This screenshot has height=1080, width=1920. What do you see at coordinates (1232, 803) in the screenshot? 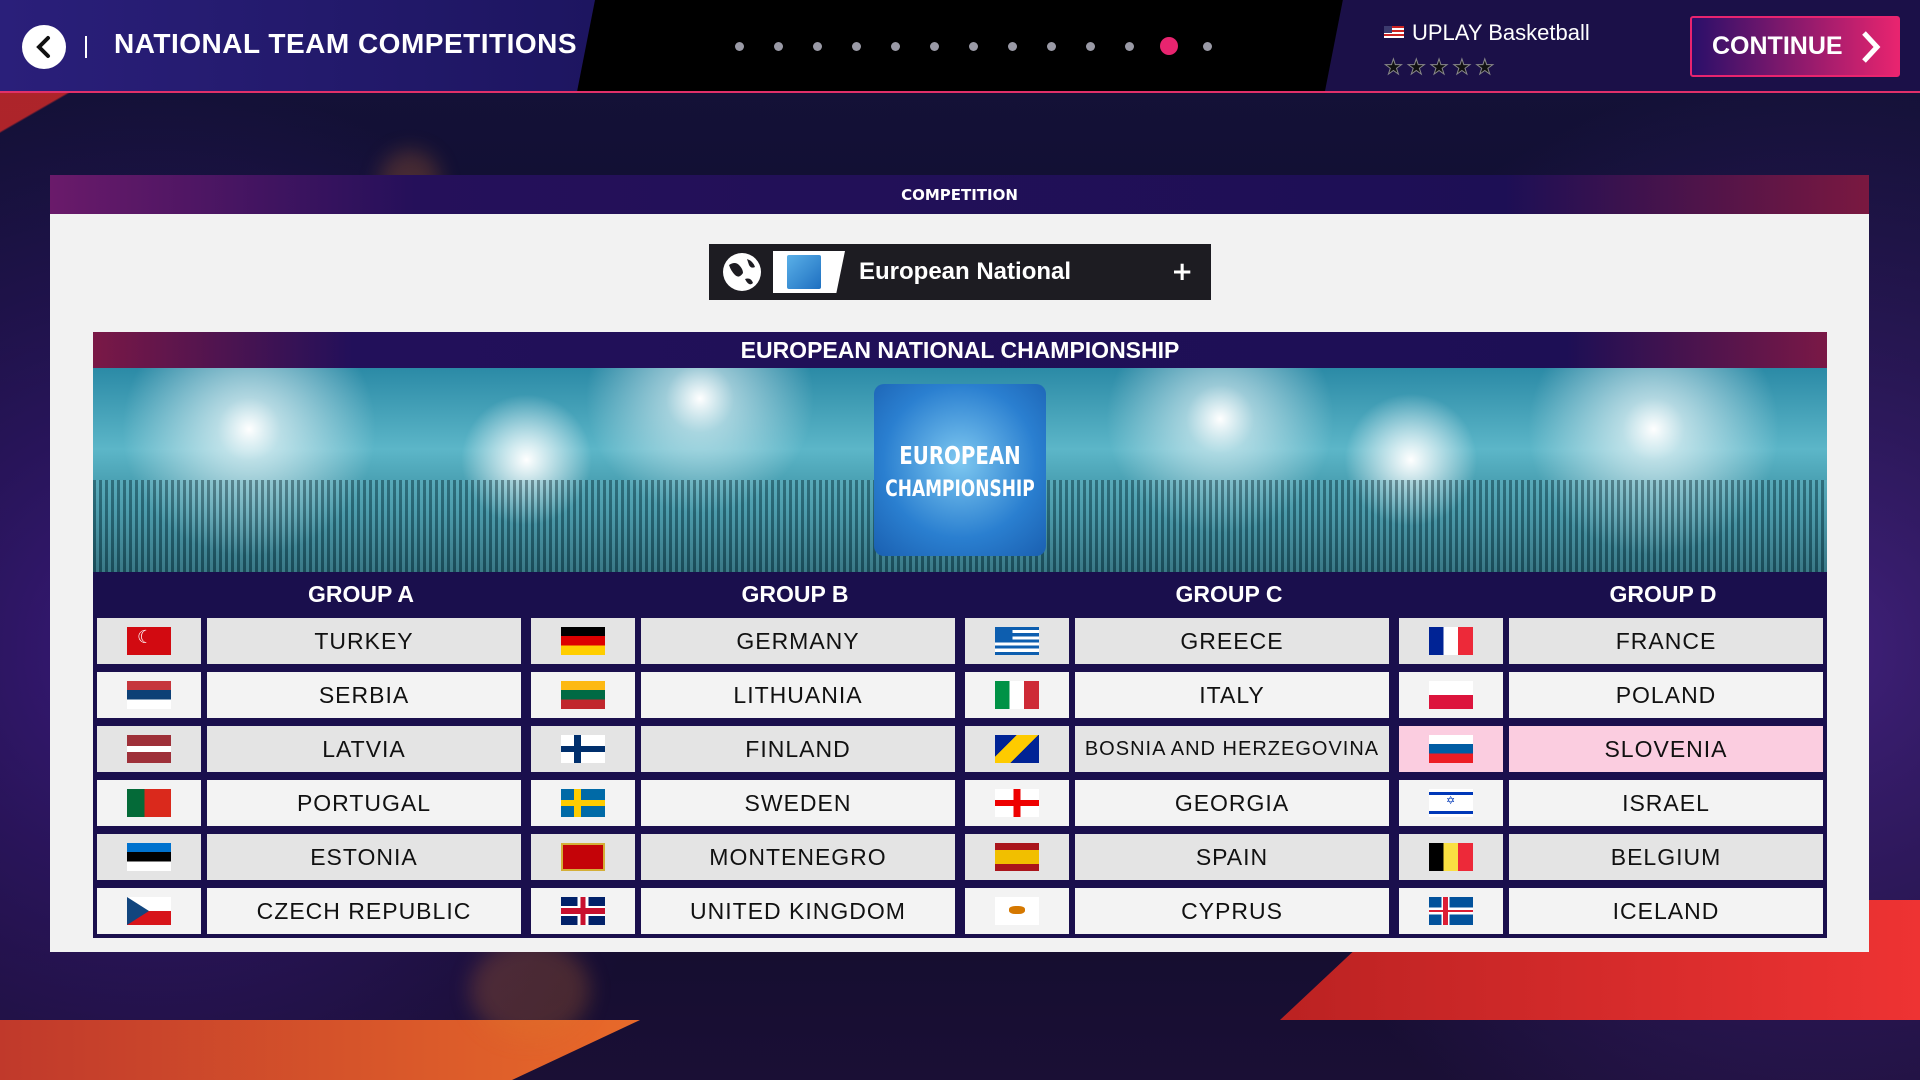
I see `team-name: GEORGIA` at bounding box center [1232, 803].